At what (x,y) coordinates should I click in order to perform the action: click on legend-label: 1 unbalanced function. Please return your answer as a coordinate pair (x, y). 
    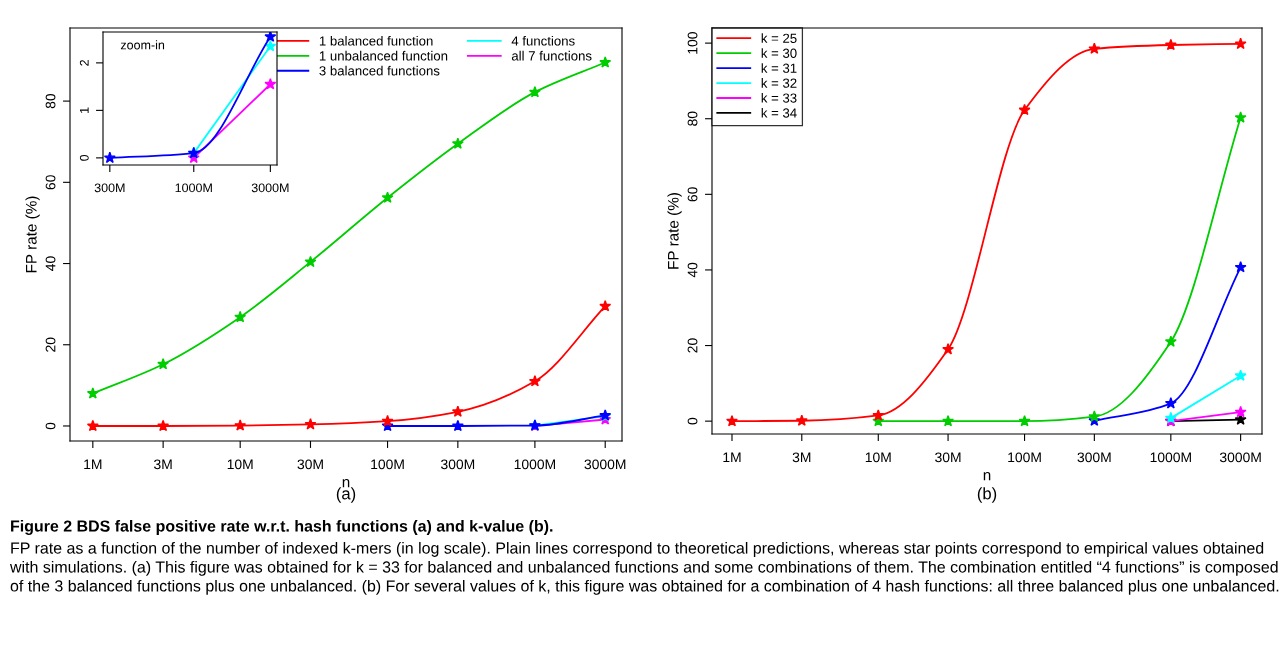
    Looking at the image, I should click on (383, 55).